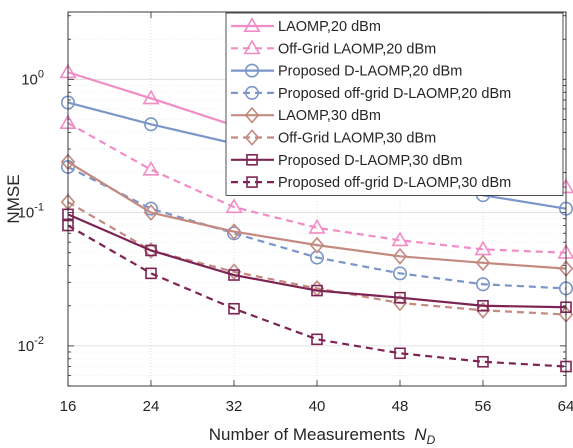  Describe the element at coordinates (394, 183) in the screenshot. I see `legend-label: Proposed off-grid D-LAOMP,30 dBm` at that location.